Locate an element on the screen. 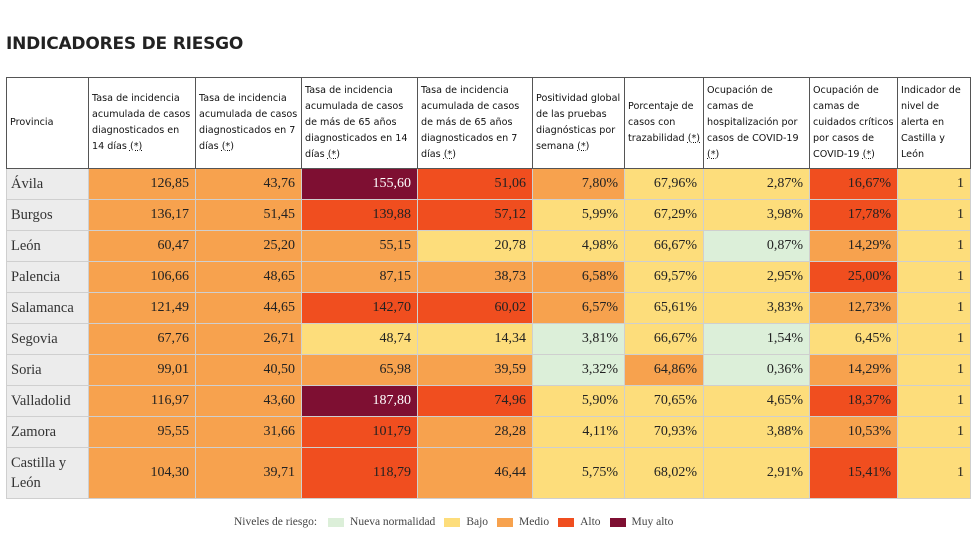  province-cell: Salamanca is located at coordinates (47, 308).